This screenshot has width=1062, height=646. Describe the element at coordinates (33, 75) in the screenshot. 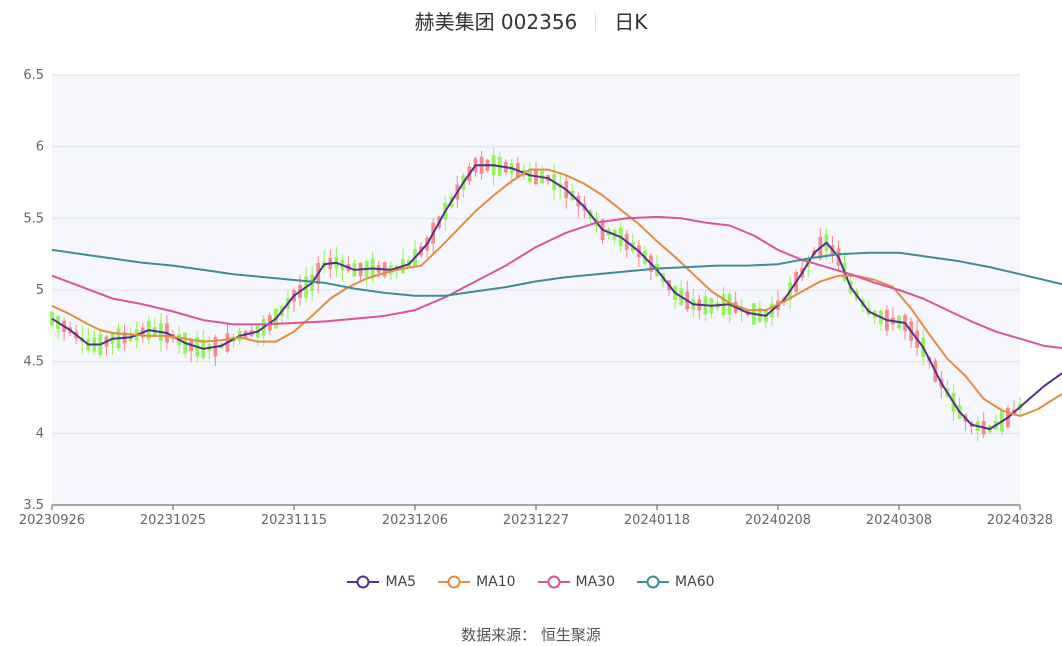

I see `y-tick-label: 6.5` at that location.